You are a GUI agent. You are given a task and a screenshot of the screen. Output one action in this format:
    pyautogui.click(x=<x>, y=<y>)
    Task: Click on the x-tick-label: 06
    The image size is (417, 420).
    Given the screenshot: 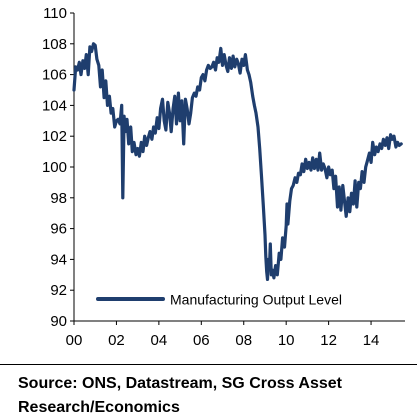 What is the action you would take?
    pyautogui.click(x=201, y=340)
    